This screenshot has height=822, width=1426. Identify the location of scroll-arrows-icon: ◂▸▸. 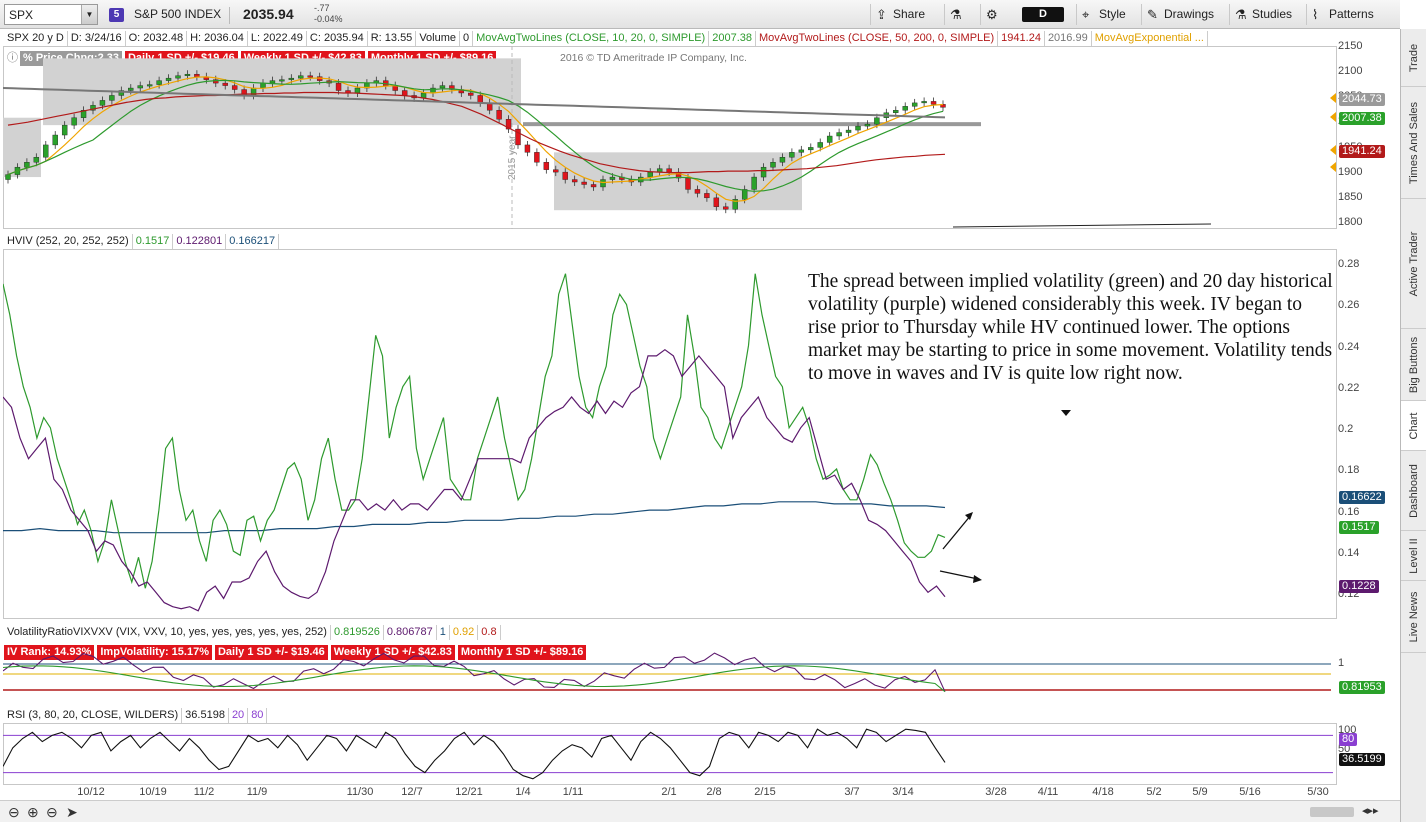
(1370, 811).